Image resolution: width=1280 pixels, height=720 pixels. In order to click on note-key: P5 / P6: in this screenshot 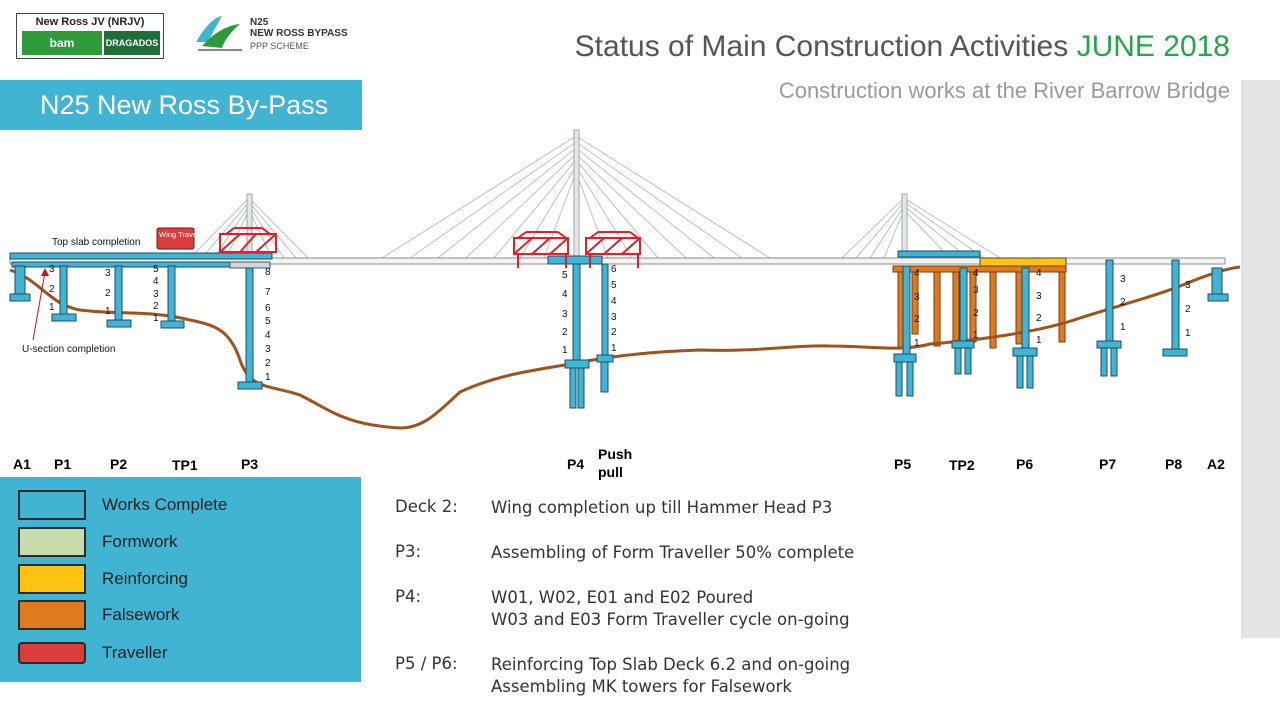, I will do `click(426, 663)`.